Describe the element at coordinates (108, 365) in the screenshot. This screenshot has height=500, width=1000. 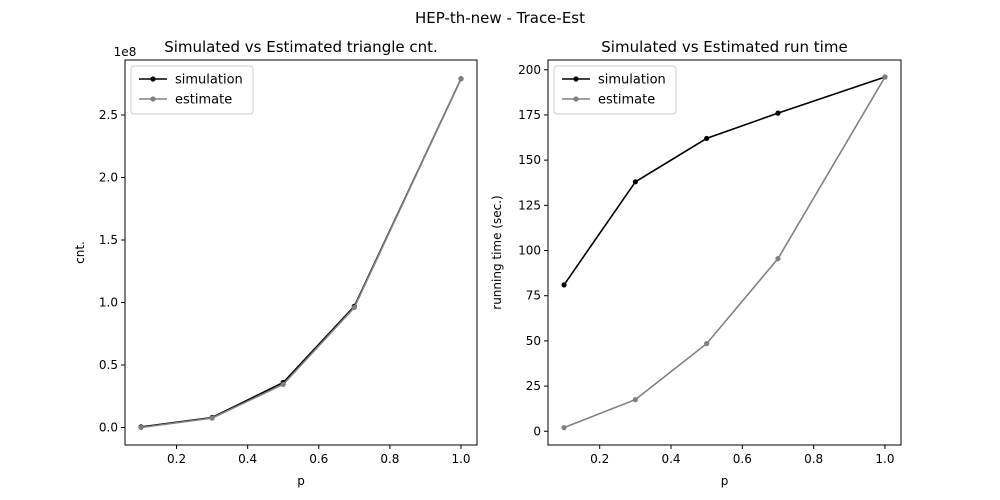
I see `y-tick-label: 0.5` at that location.